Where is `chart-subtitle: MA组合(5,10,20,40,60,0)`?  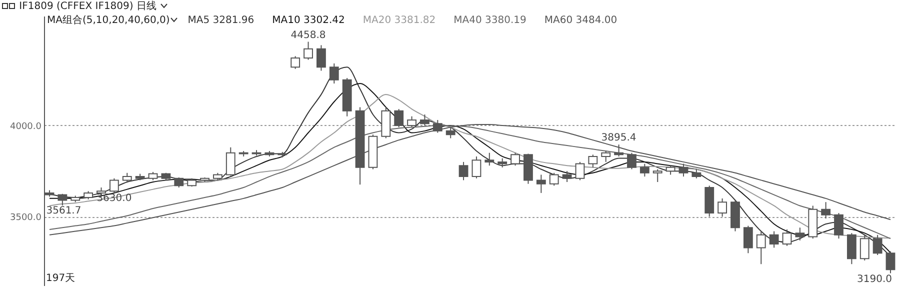
chart-subtitle: MA组合(5,10,20,40,60,0) is located at coordinates (109, 20).